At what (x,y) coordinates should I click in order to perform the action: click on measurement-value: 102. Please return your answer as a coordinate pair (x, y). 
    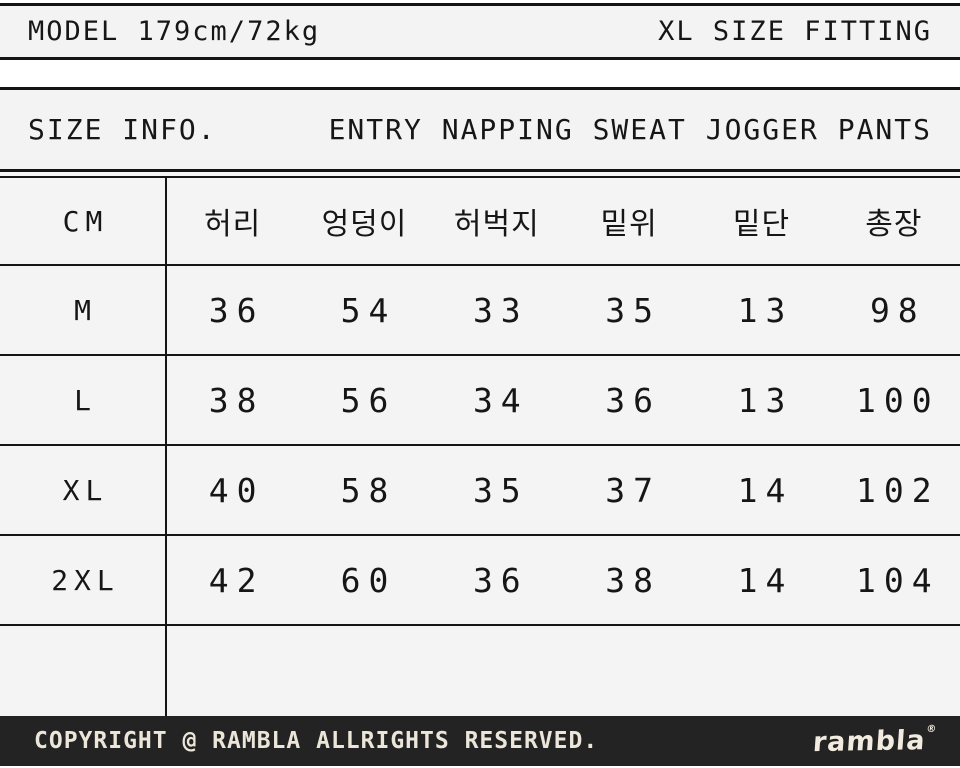
    Looking at the image, I should click on (893, 490).